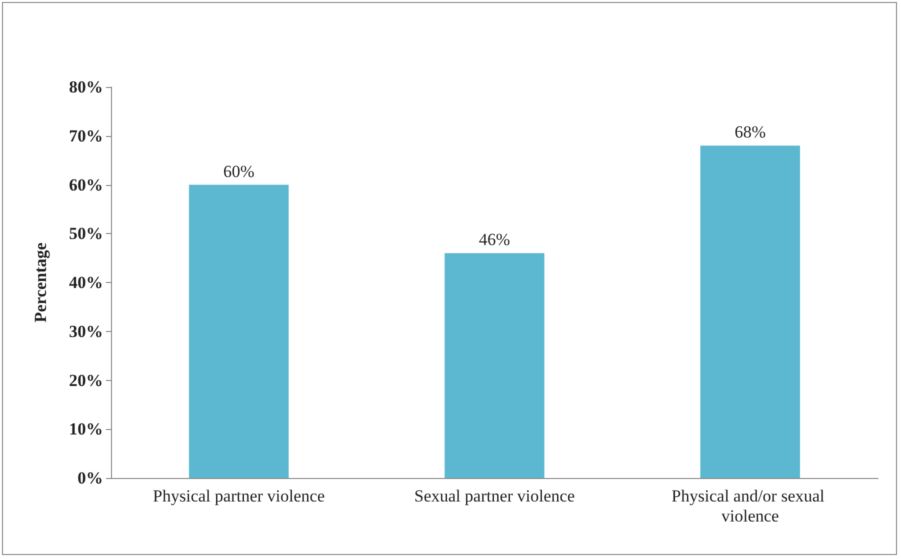 The image size is (901, 559). I want to click on y-tick-label: 60%, so click(86, 184).